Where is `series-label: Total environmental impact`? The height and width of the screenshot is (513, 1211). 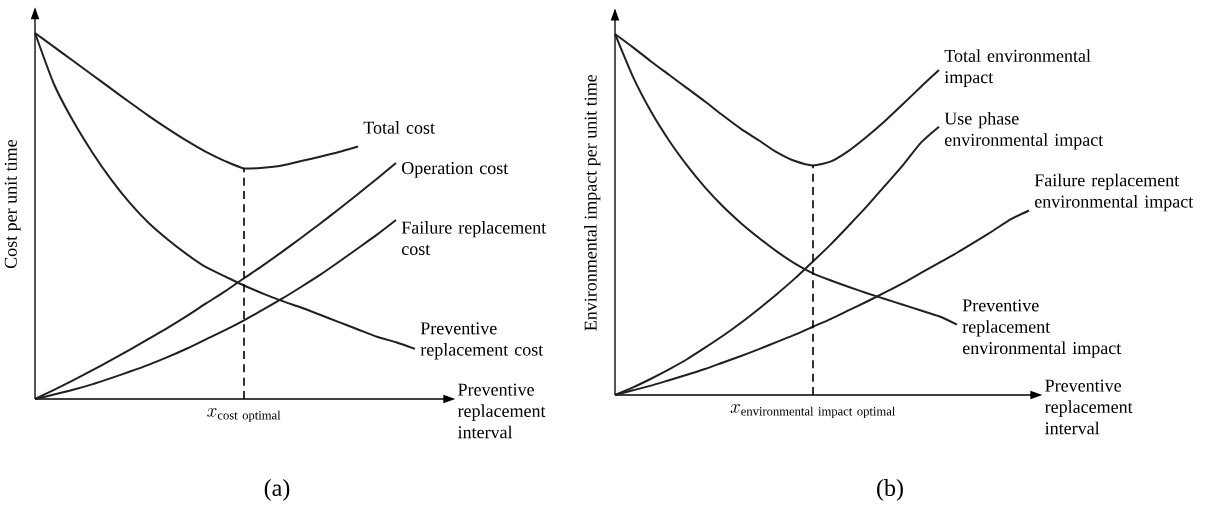 series-label: Total environmental impact is located at coordinates (1017, 68).